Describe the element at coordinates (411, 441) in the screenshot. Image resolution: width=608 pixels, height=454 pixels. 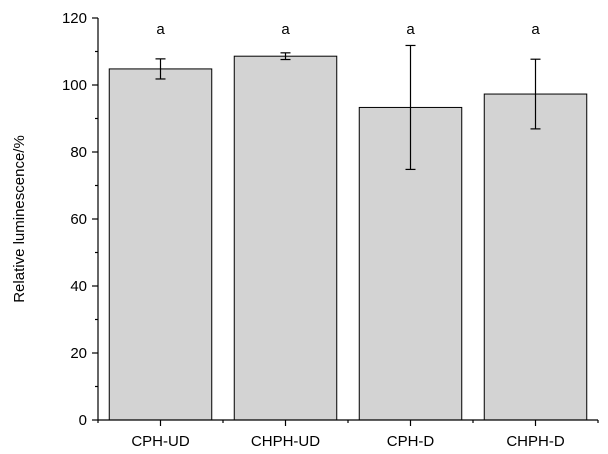
I see `x-tick-label-cph-d: CPH-D` at that location.